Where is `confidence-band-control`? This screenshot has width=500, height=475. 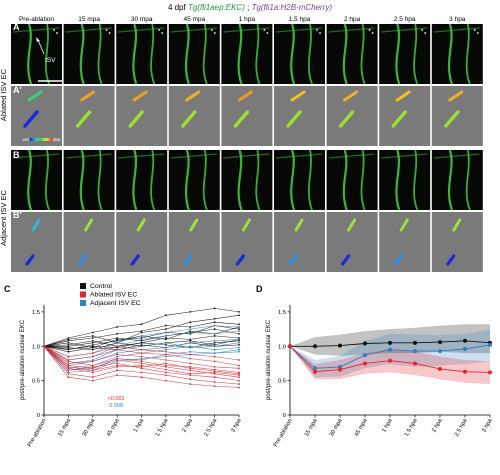 confidence-band-control is located at coordinates (390, 340).